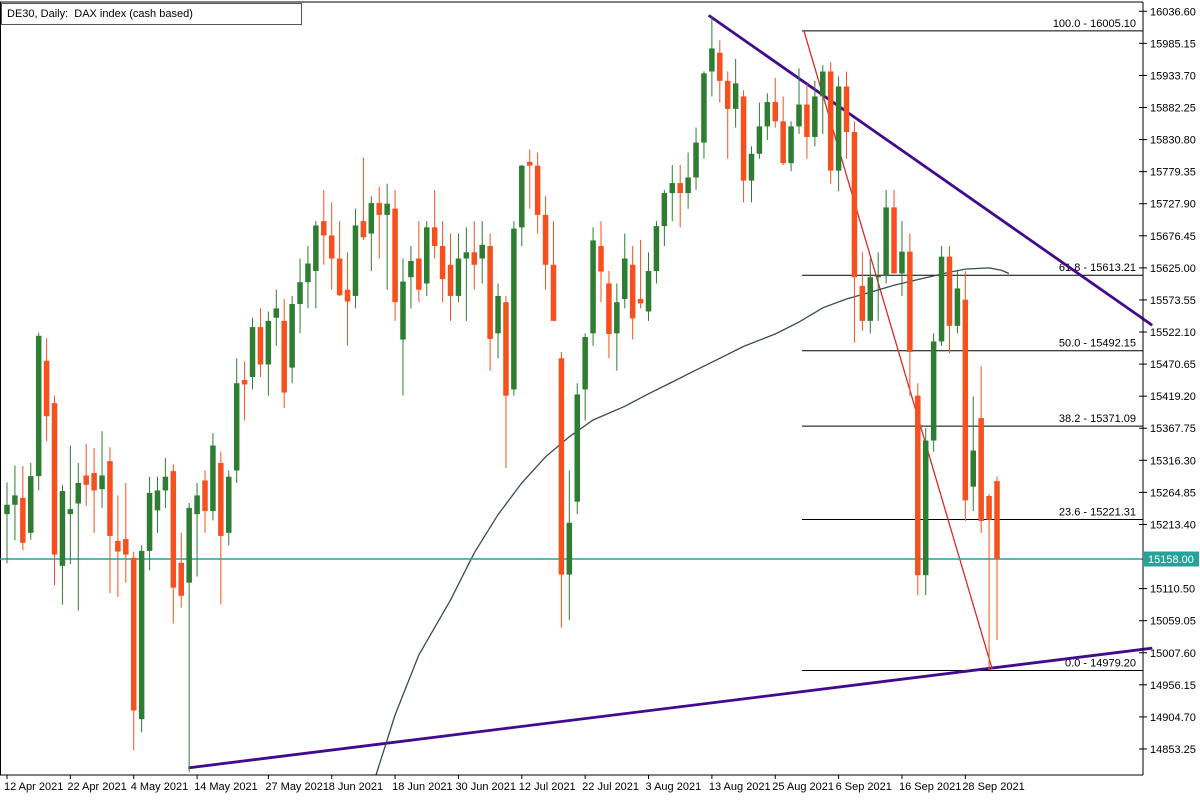 Image resolution: width=1200 pixels, height=800 pixels. Describe the element at coordinates (1173, 333) in the screenshot. I see `price-tick-label: 15522.10` at that location.